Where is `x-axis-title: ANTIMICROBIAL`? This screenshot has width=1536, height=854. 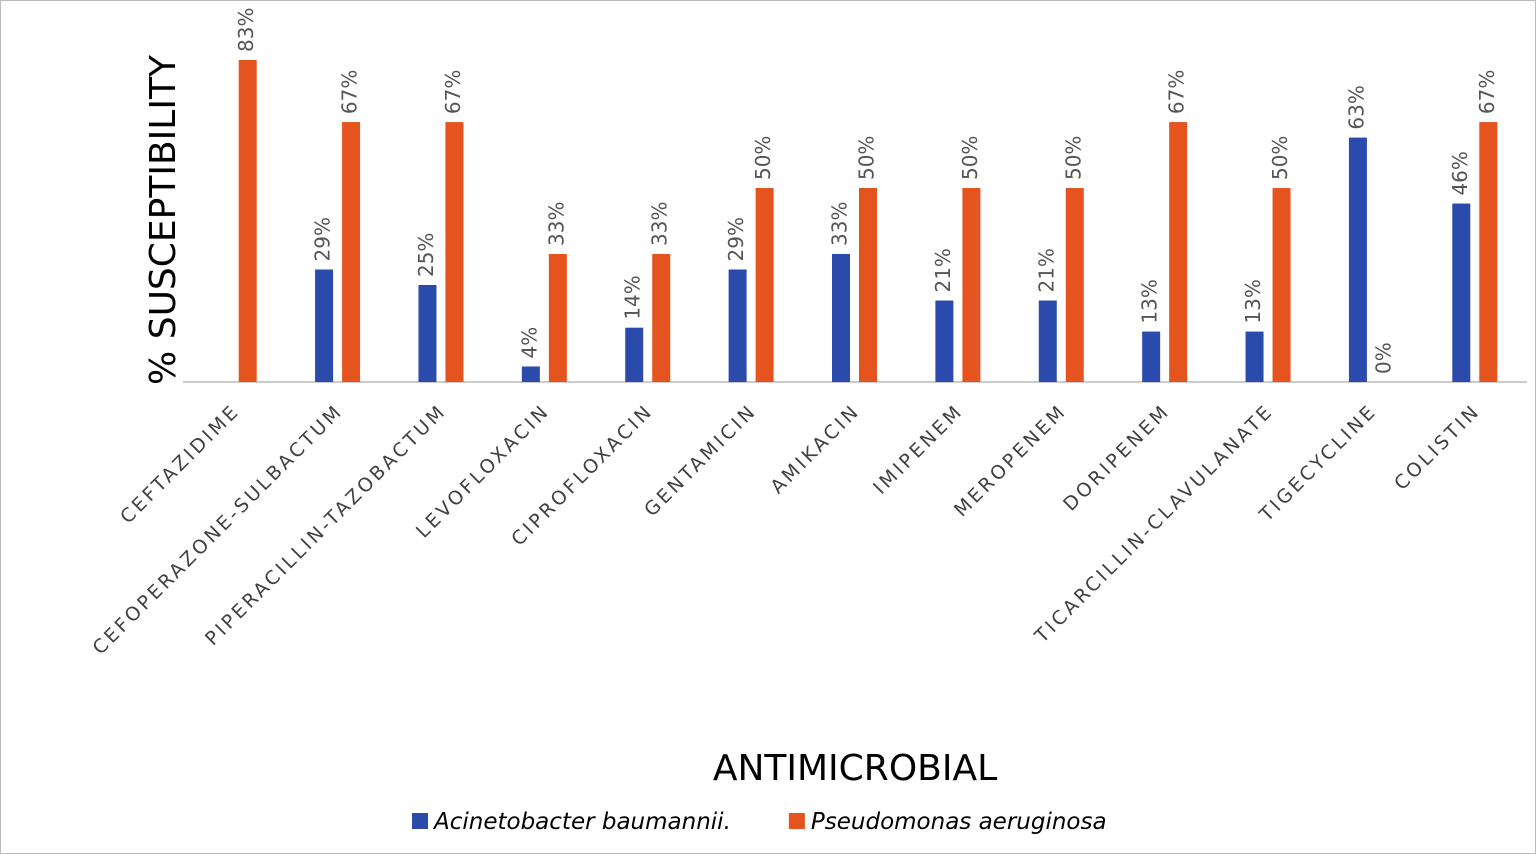 x-axis-title: ANTIMICROBIAL is located at coordinates (855, 768).